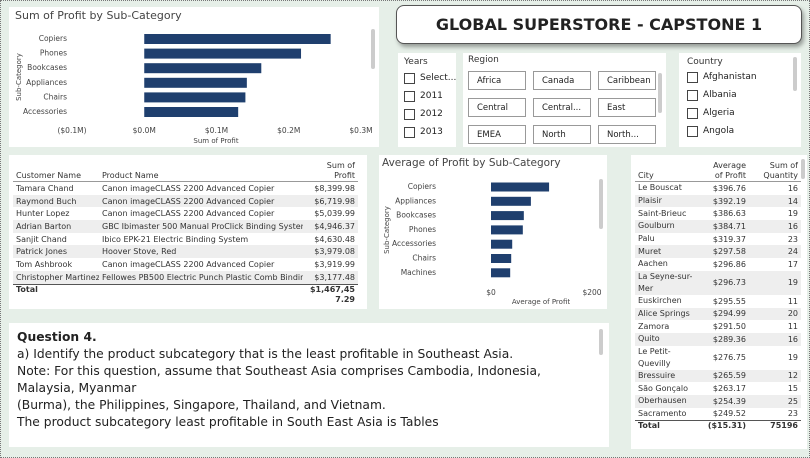 This screenshot has height=458, width=810. What do you see at coordinates (627, 107) in the screenshot?
I see `region-button: East` at bounding box center [627, 107].